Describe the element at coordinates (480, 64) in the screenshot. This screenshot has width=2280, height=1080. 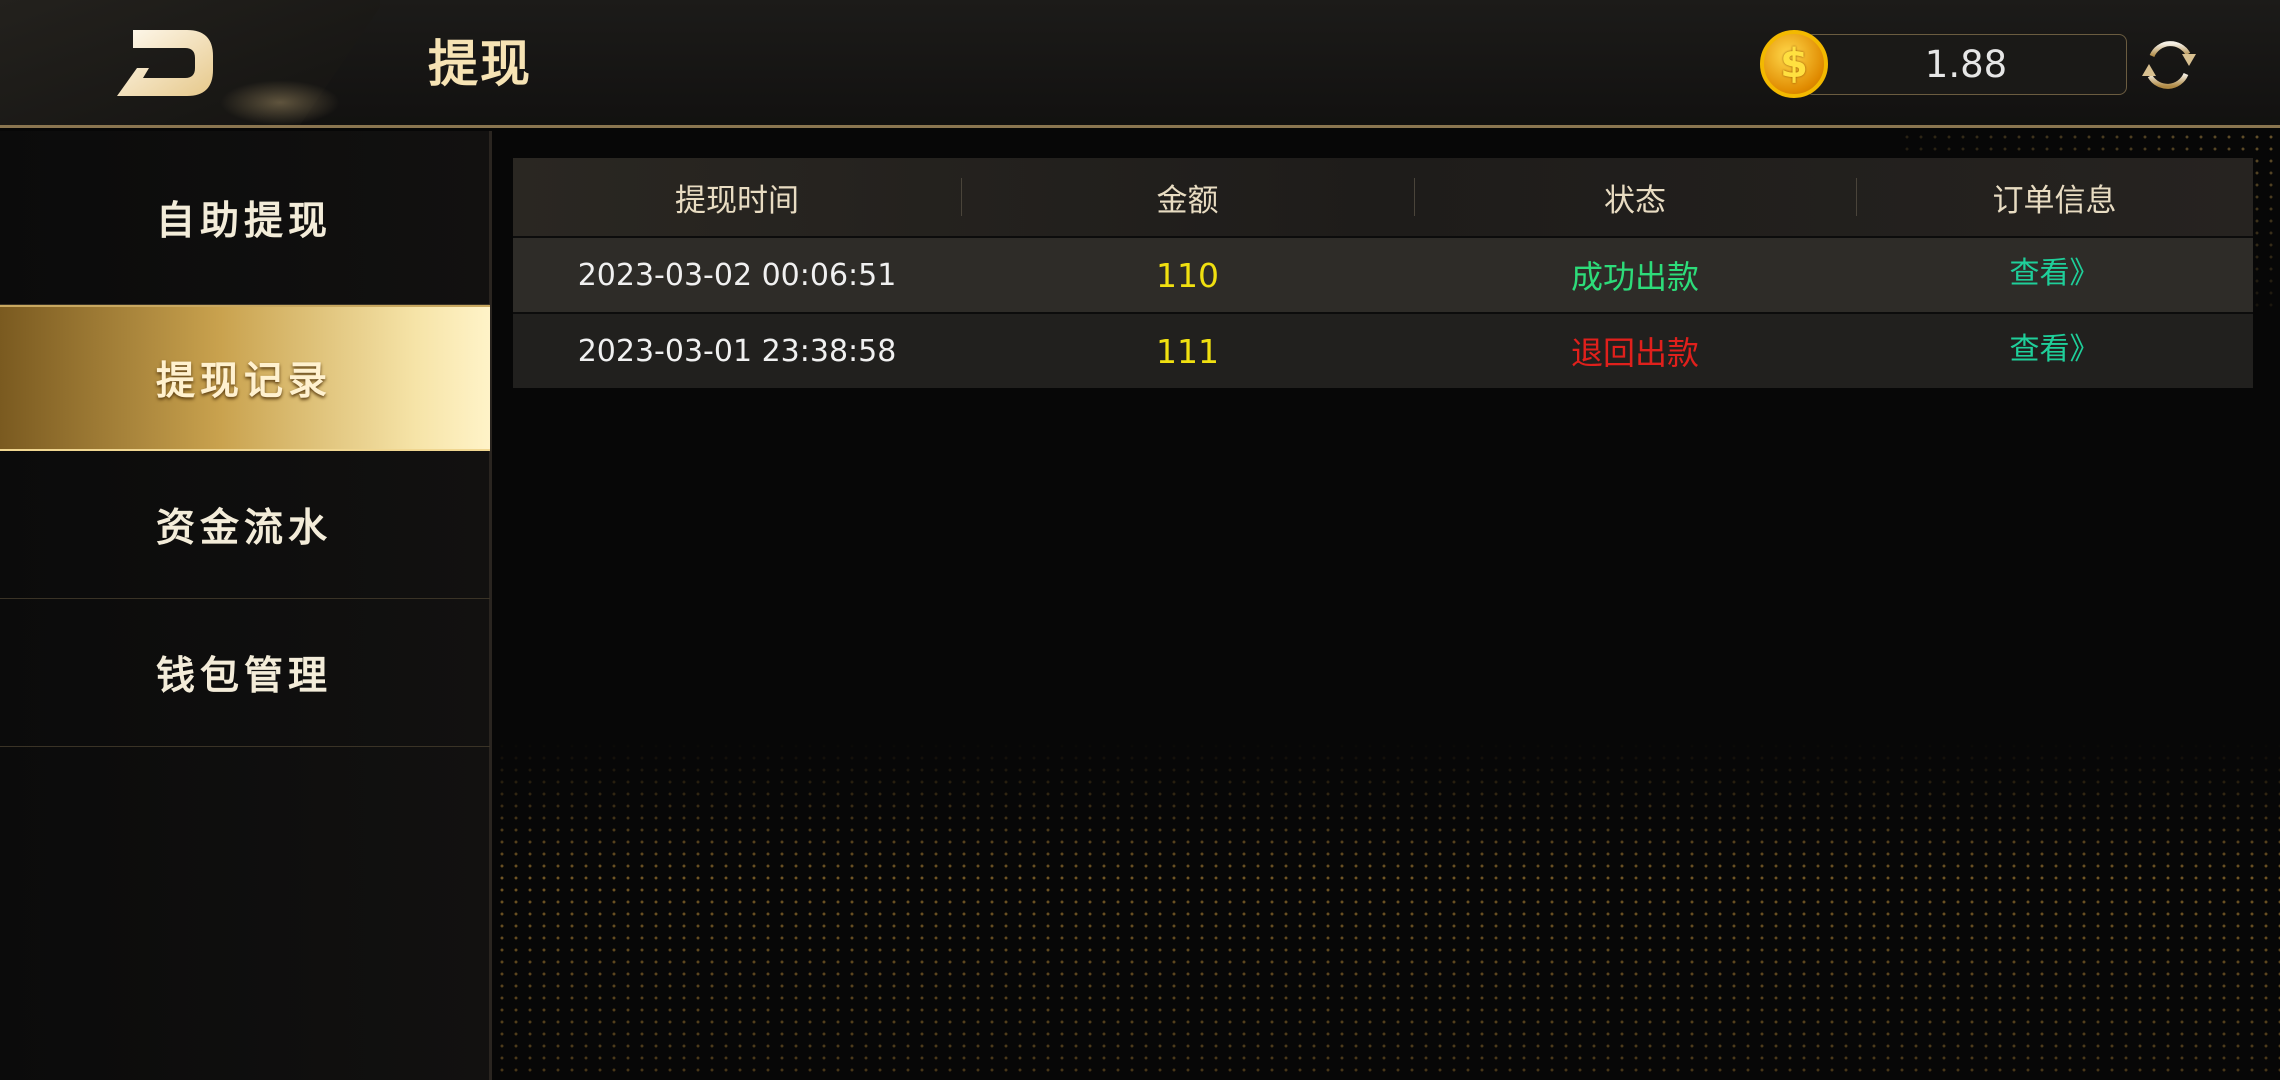
I see `page-title: 提现` at that location.